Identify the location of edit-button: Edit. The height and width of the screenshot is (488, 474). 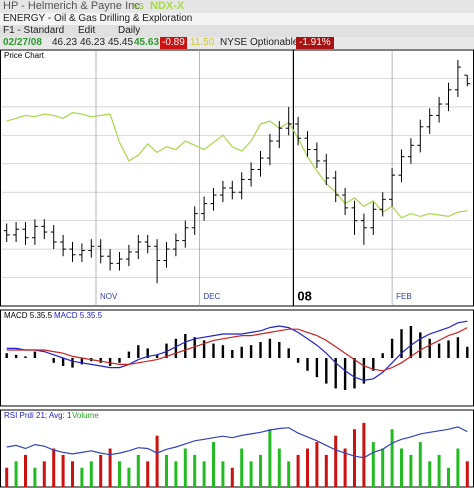
(87, 30).